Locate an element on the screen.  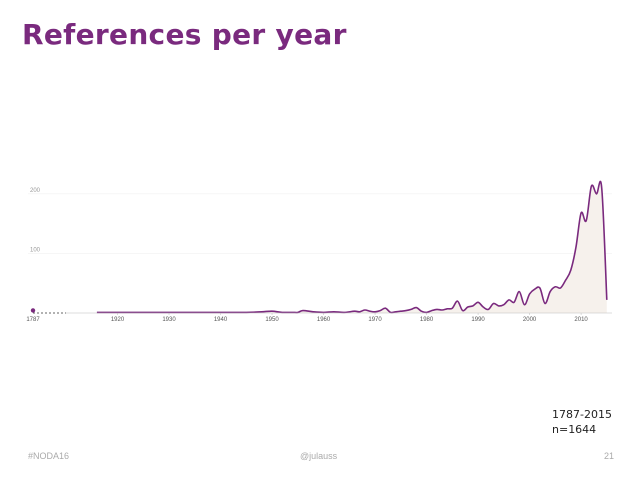
y-tick-label-100: 100 is located at coordinates (35, 250).